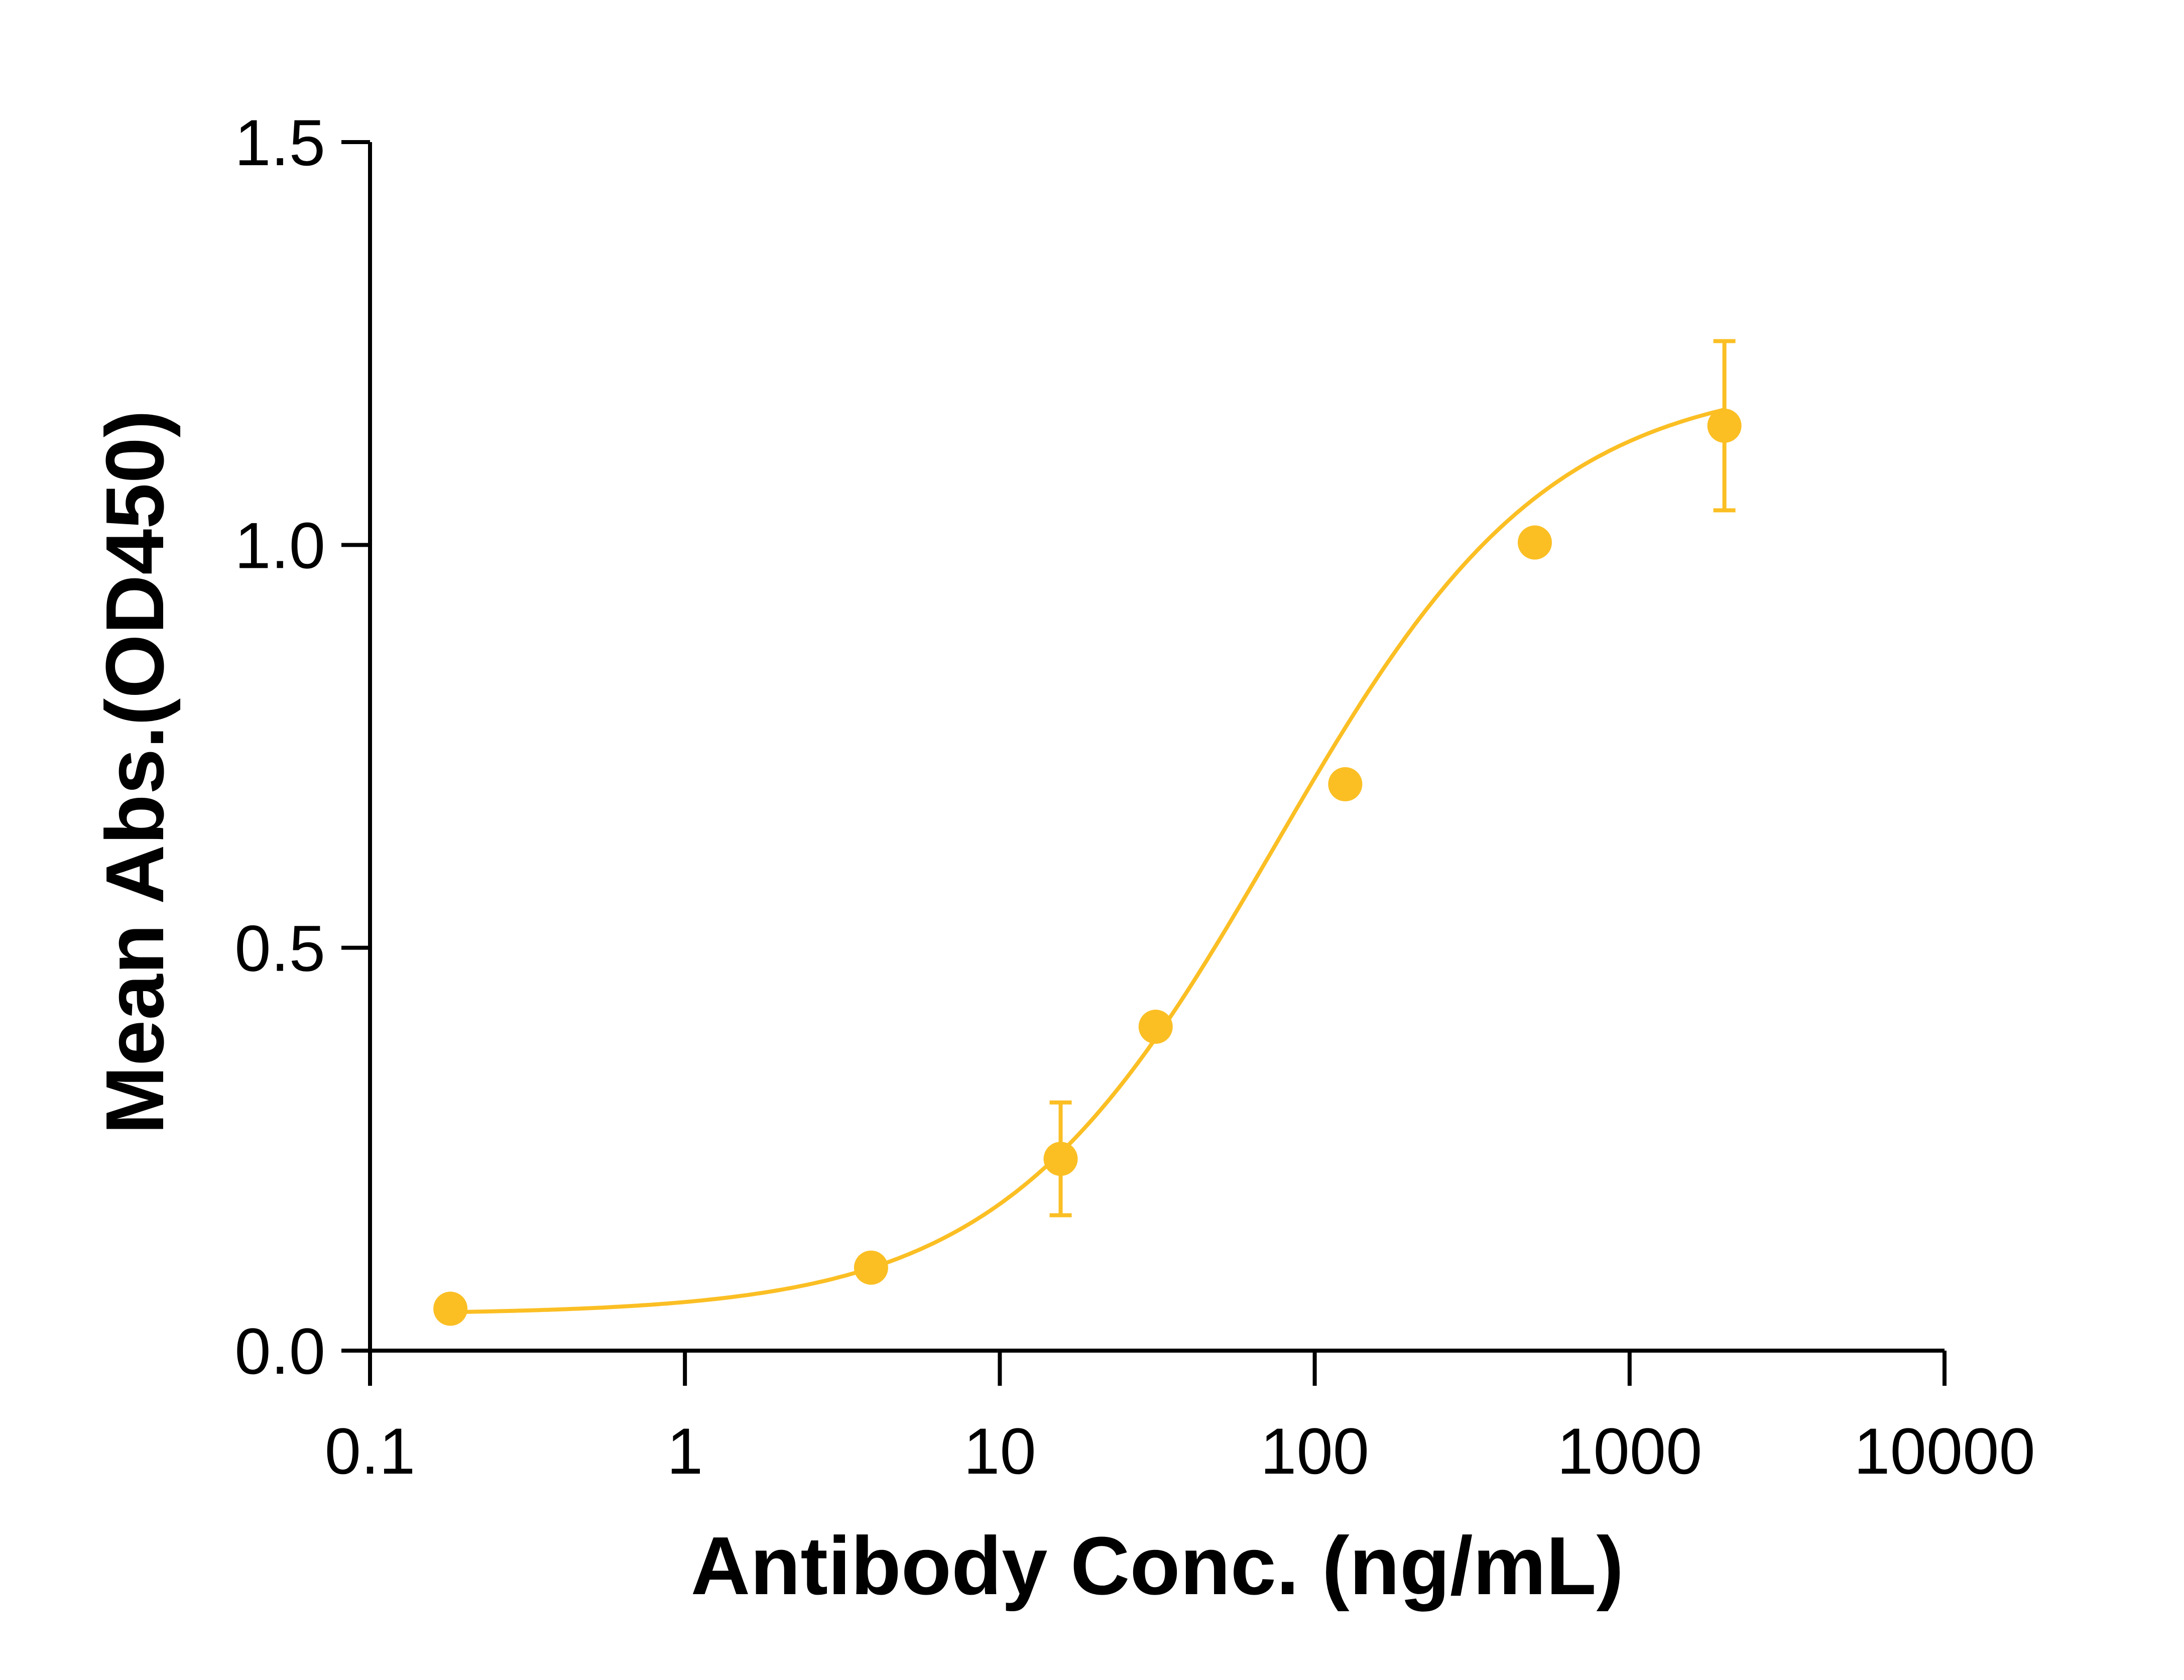  I want to click on x-tick-label: 10, so click(999, 1451).